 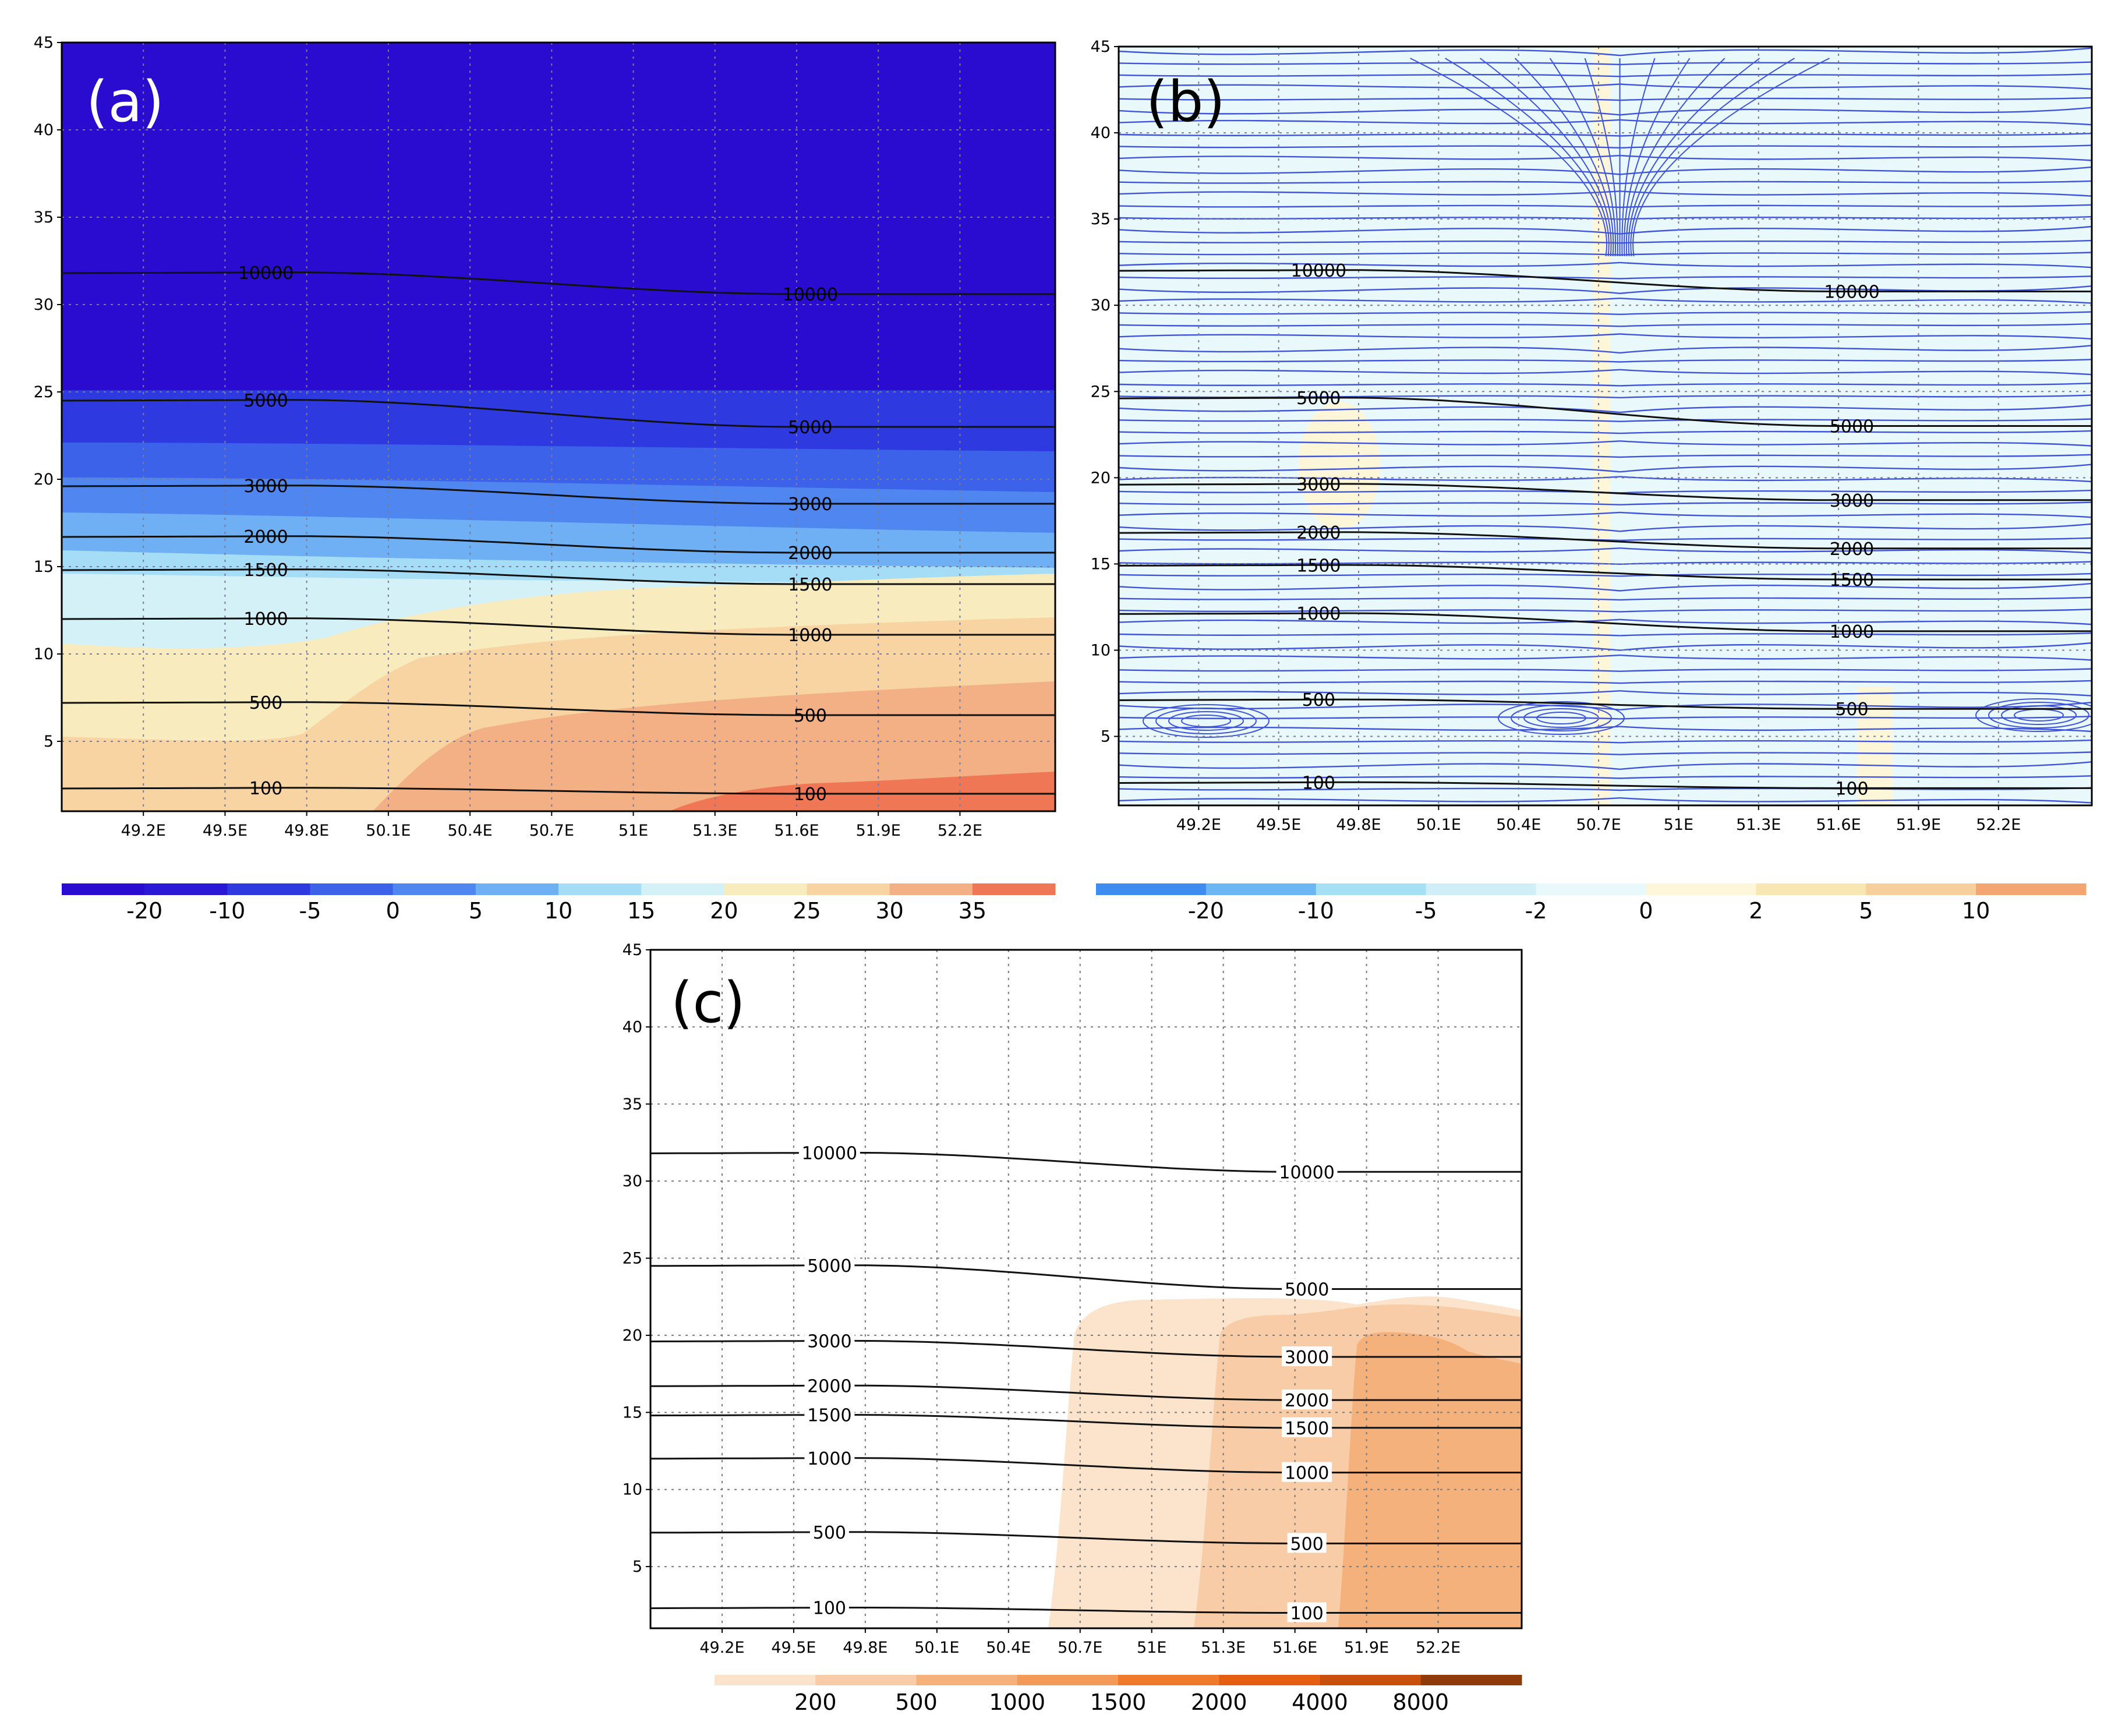 I want to click on y-tick-label: 10, so click(x=633, y=1490).